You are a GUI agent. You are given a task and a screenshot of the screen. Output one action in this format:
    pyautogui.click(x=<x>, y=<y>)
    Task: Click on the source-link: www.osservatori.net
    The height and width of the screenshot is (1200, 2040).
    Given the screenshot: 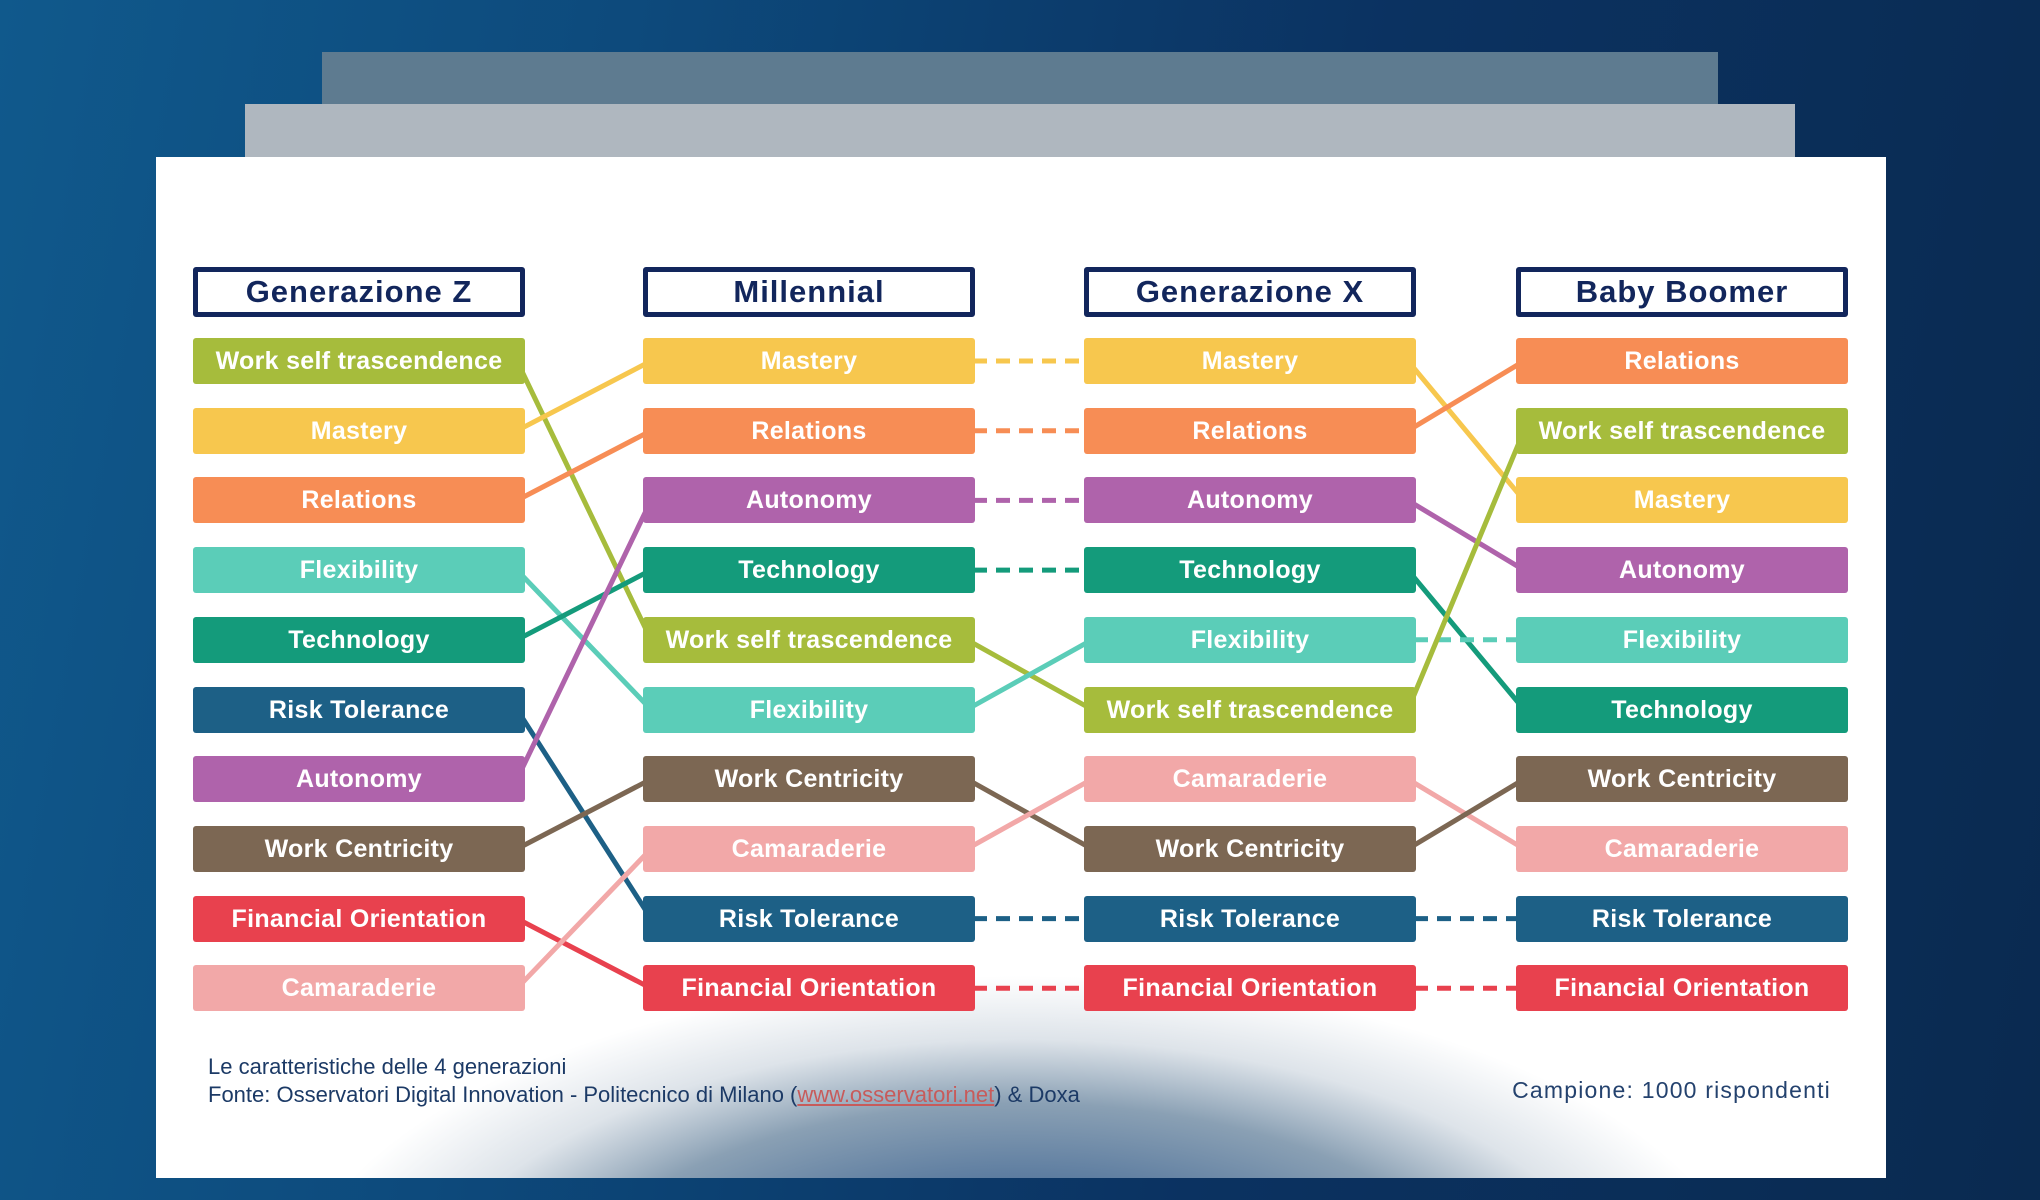 What is the action you would take?
    pyautogui.click(x=896, y=1094)
    